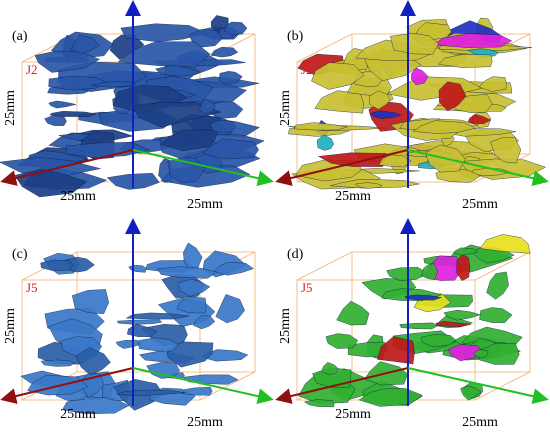 Image resolution: width=550 pixels, height=437 pixels. Describe the element at coordinates (295, 36) in the screenshot. I see `panel-label: (b)` at that location.